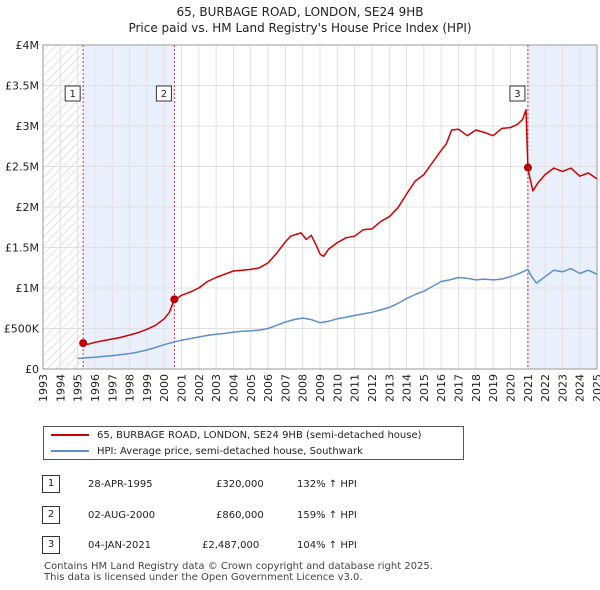 Image resolution: width=600 pixels, height=590 pixels. What do you see at coordinates (28, 207) in the screenshot?
I see `y-tick-label: £2M` at bounding box center [28, 207].